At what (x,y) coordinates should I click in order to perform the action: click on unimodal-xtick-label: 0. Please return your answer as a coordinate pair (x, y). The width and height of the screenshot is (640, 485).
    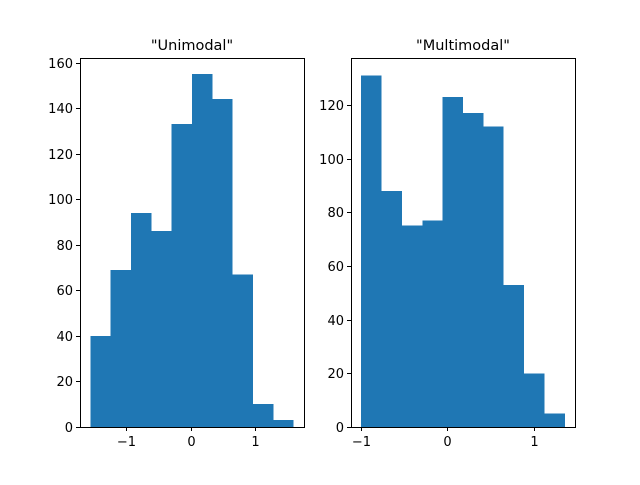
    Looking at the image, I should click on (191, 442).